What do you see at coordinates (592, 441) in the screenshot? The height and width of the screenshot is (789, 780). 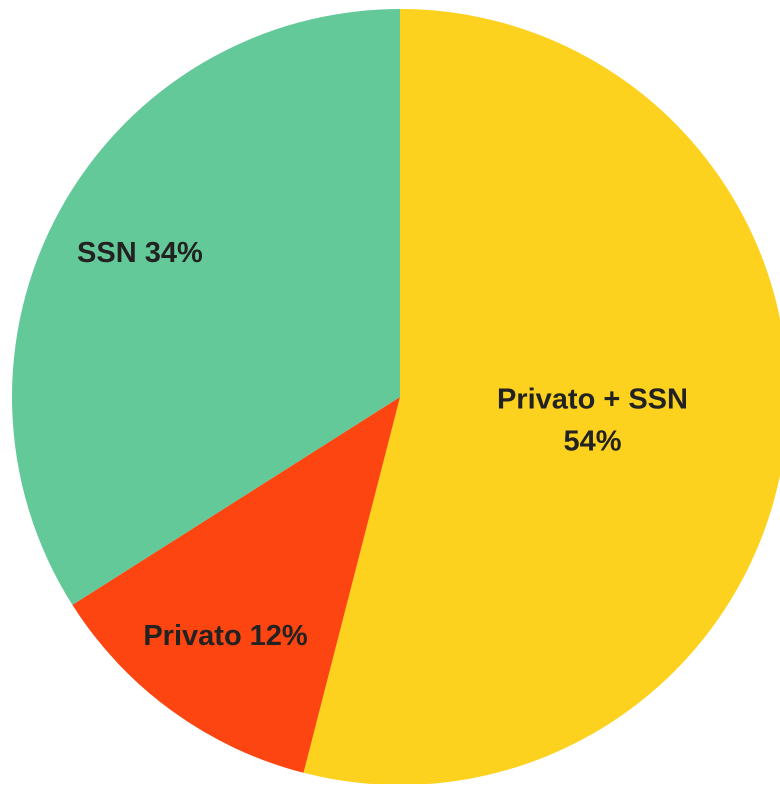 I see `slice-label-value: 54%` at bounding box center [592, 441].